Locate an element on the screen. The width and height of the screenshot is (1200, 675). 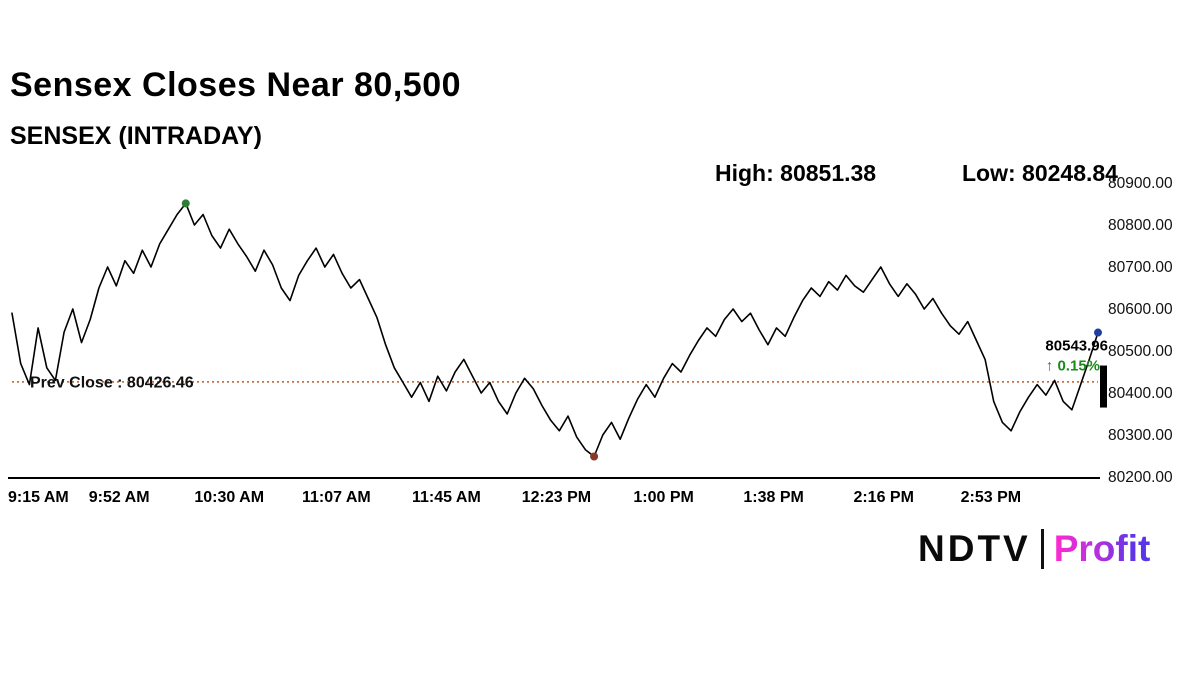
low-marker-dot is located at coordinates (594, 456).